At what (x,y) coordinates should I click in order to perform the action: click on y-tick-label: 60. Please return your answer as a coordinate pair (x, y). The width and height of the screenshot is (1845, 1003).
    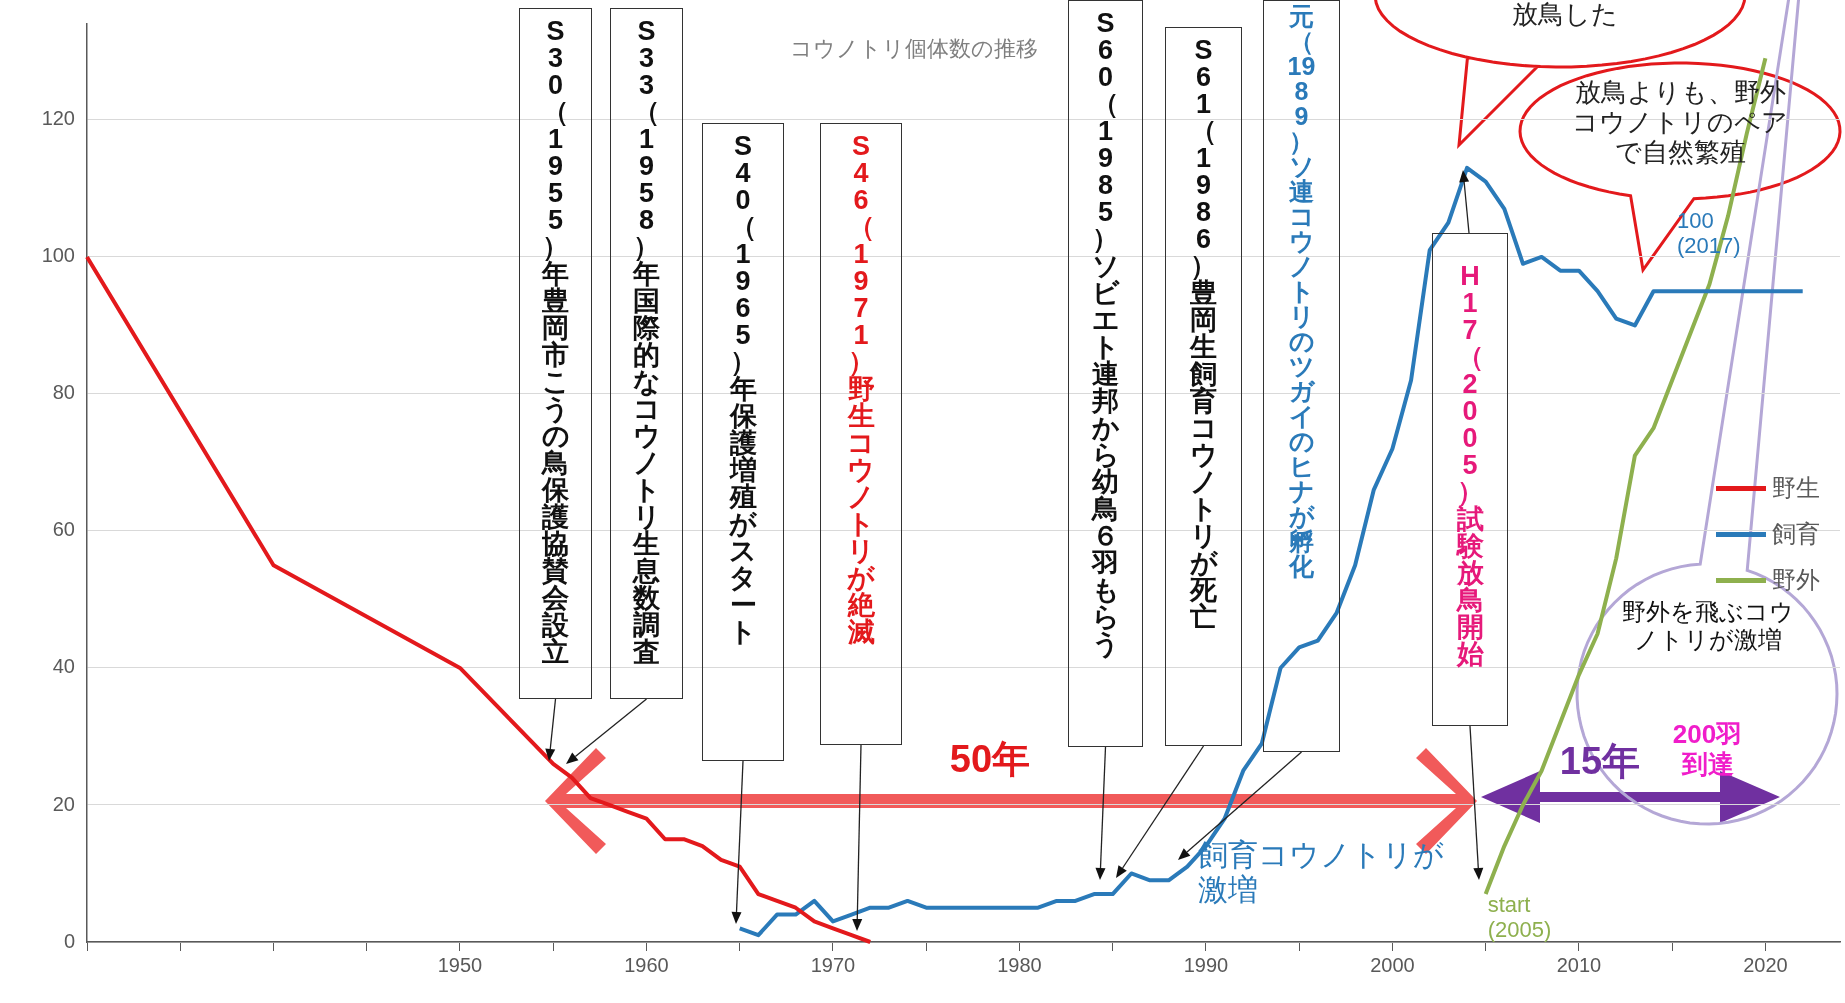
    Looking at the image, I should click on (63, 529).